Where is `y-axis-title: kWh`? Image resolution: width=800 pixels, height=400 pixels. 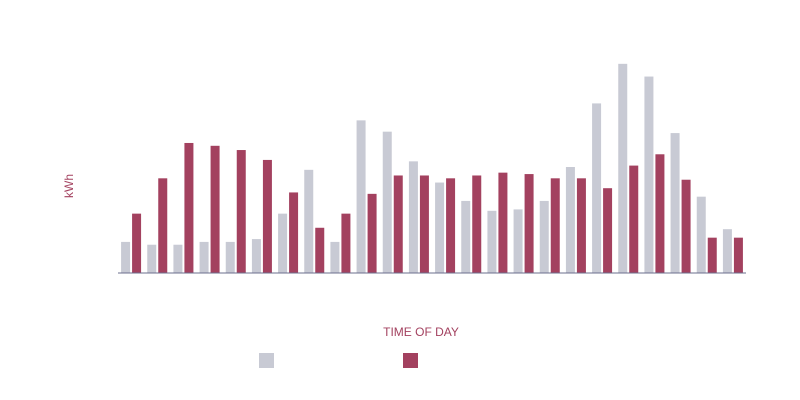 y-axis-title: kWh is located at coordinates (69, 186).